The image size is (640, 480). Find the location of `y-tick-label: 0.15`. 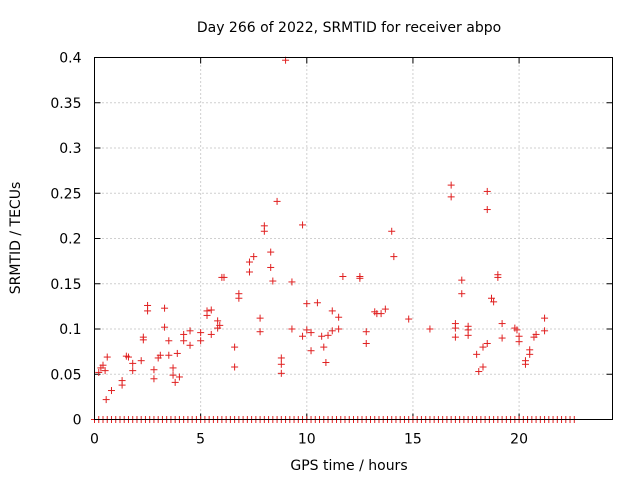

y-tick-label: 0.15 is located at coordinates (65, 285).